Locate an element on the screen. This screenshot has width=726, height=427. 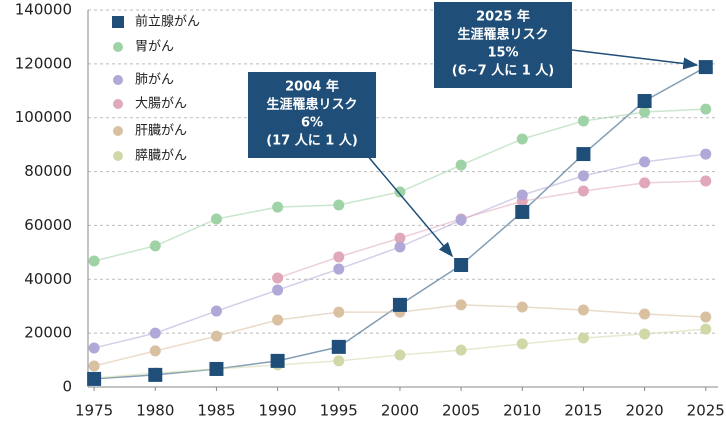
annotation-text: (6~7 人に 1 人) is located at coordinates (503, 71).